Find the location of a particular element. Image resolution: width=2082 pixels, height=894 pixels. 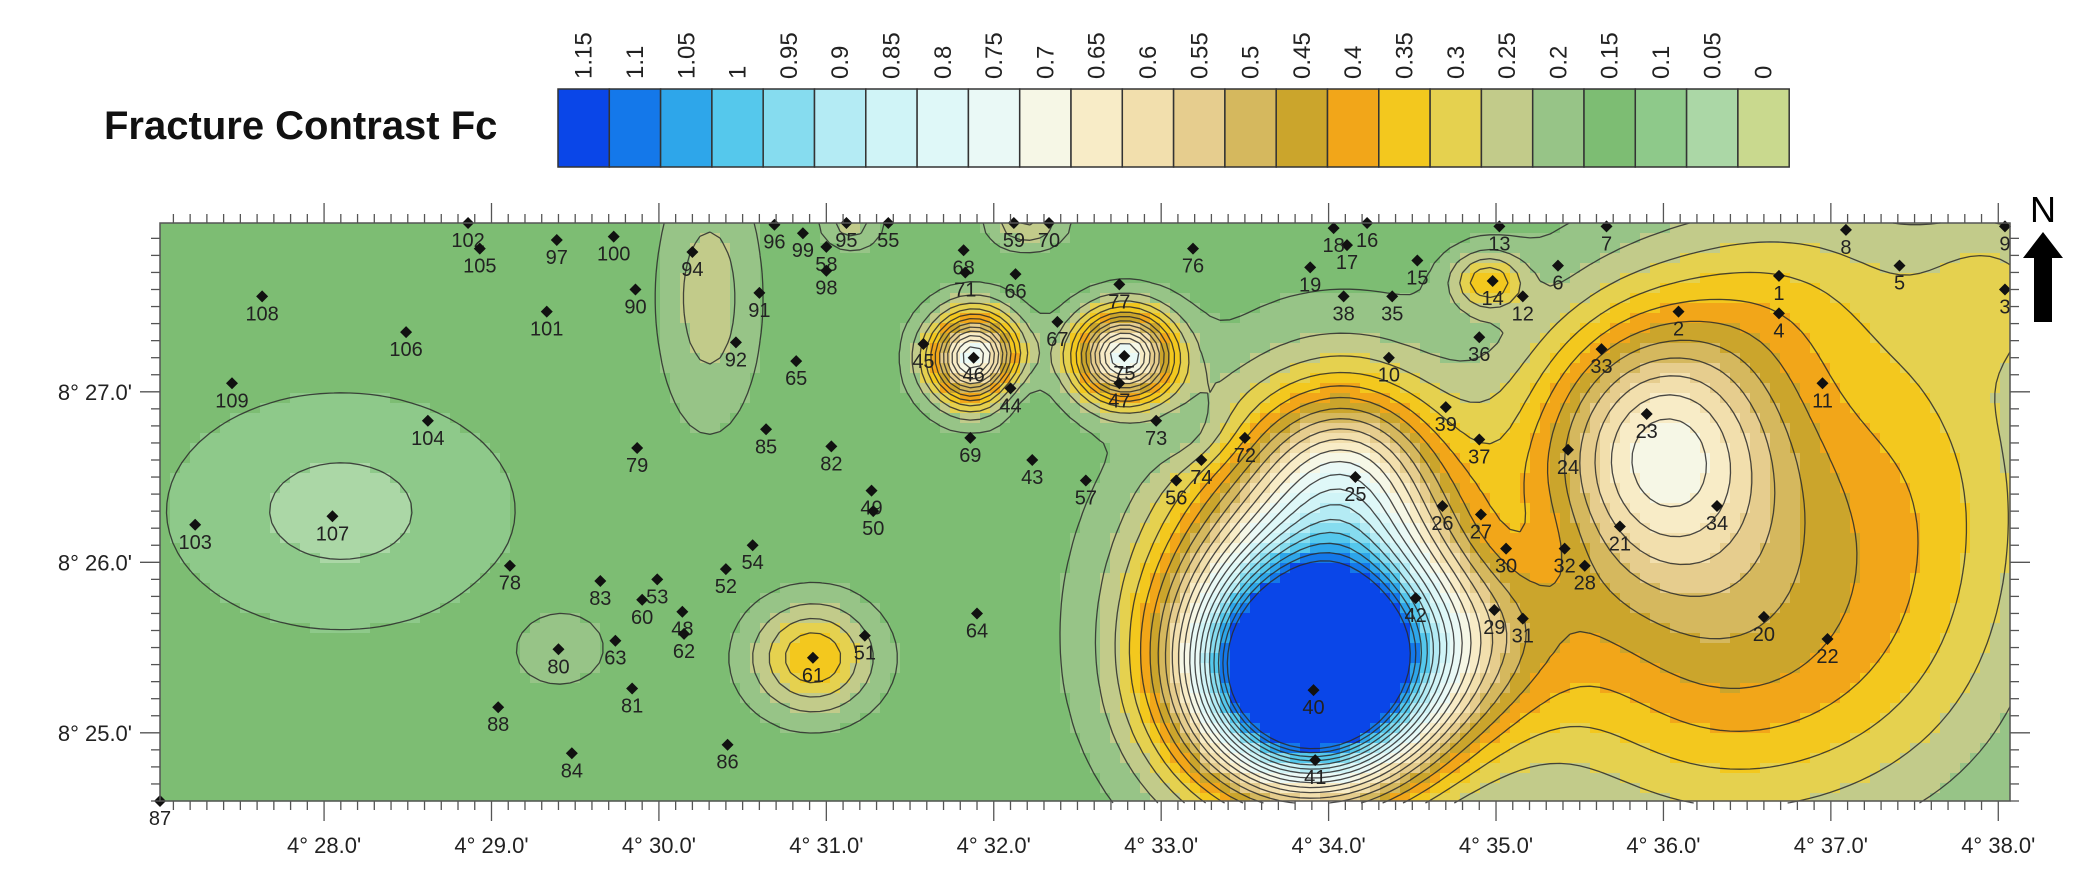

legend-title: Fracture Contrast Fc is located at coordinates (301, 126).